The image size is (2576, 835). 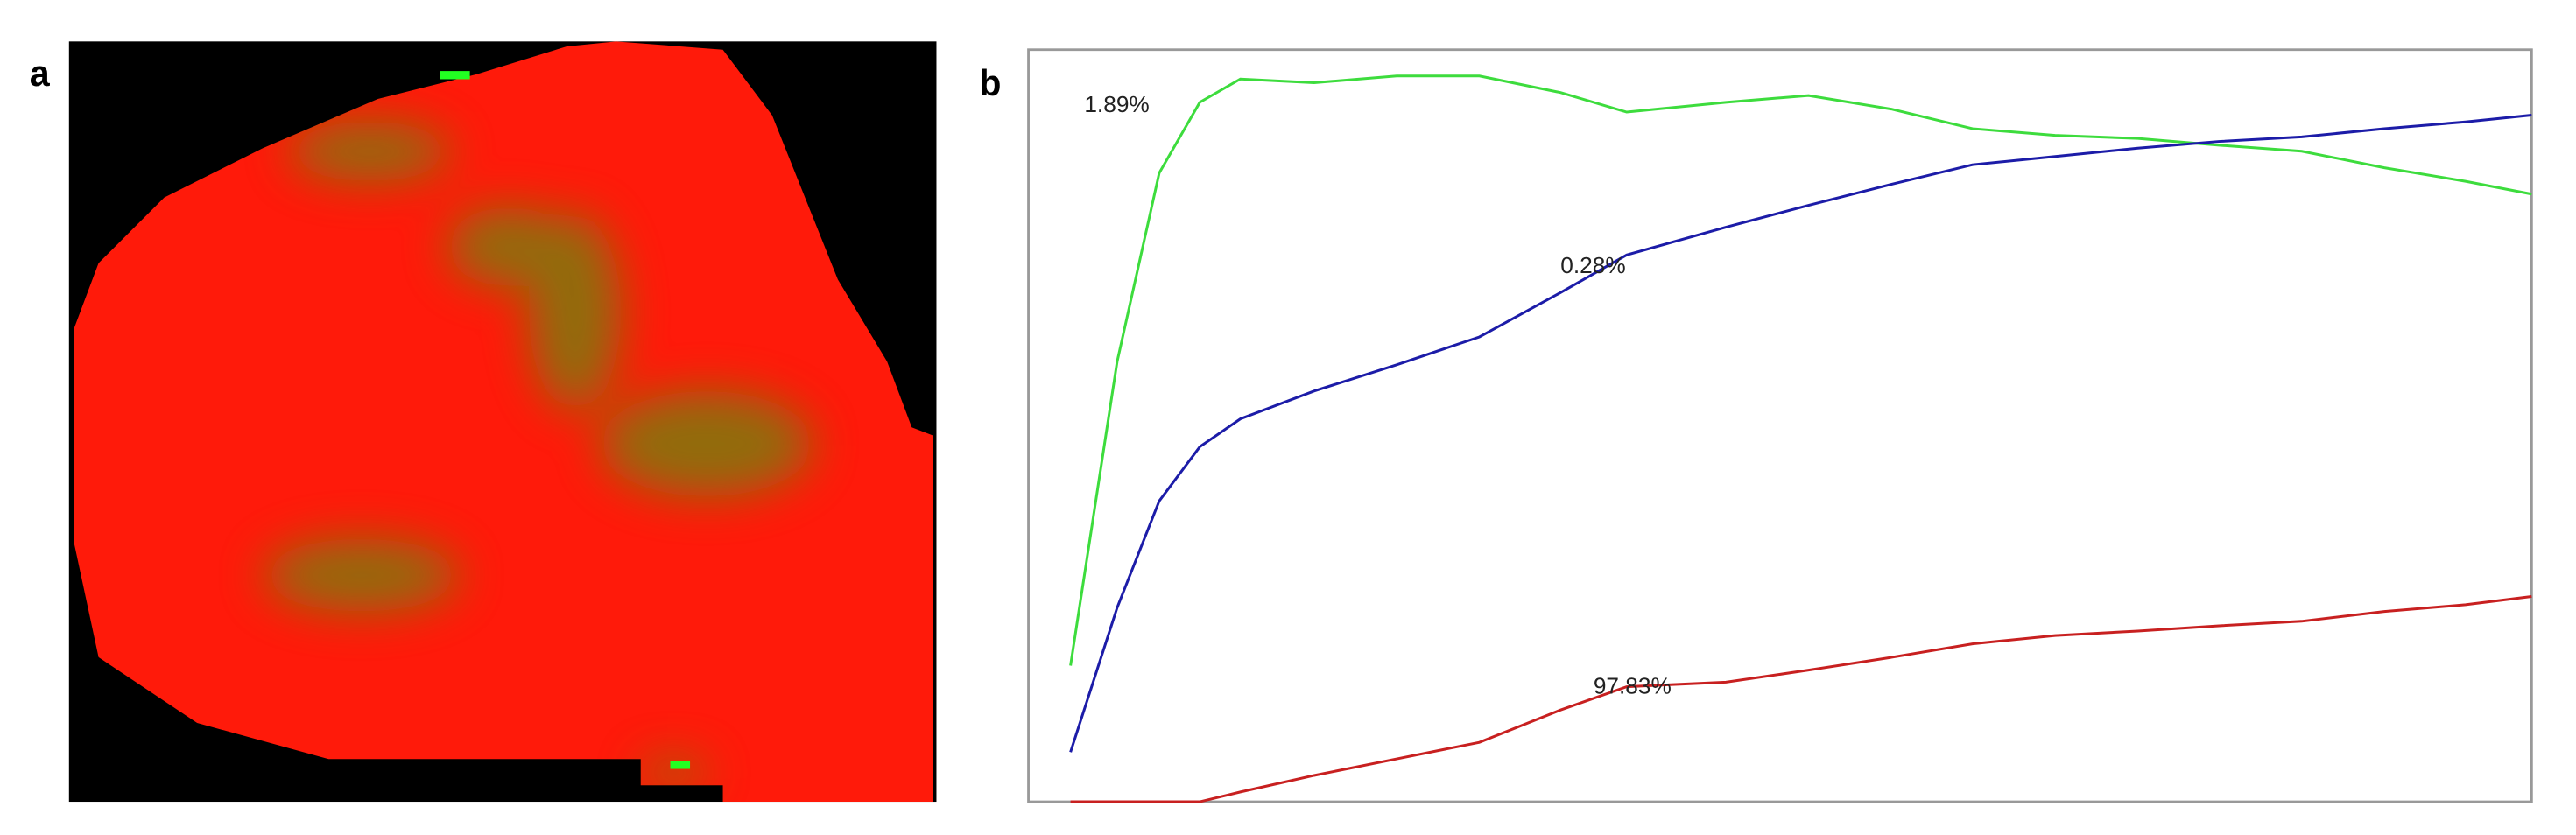 I want to click on line-label: 1.89%, so click(x=1116, y=104).